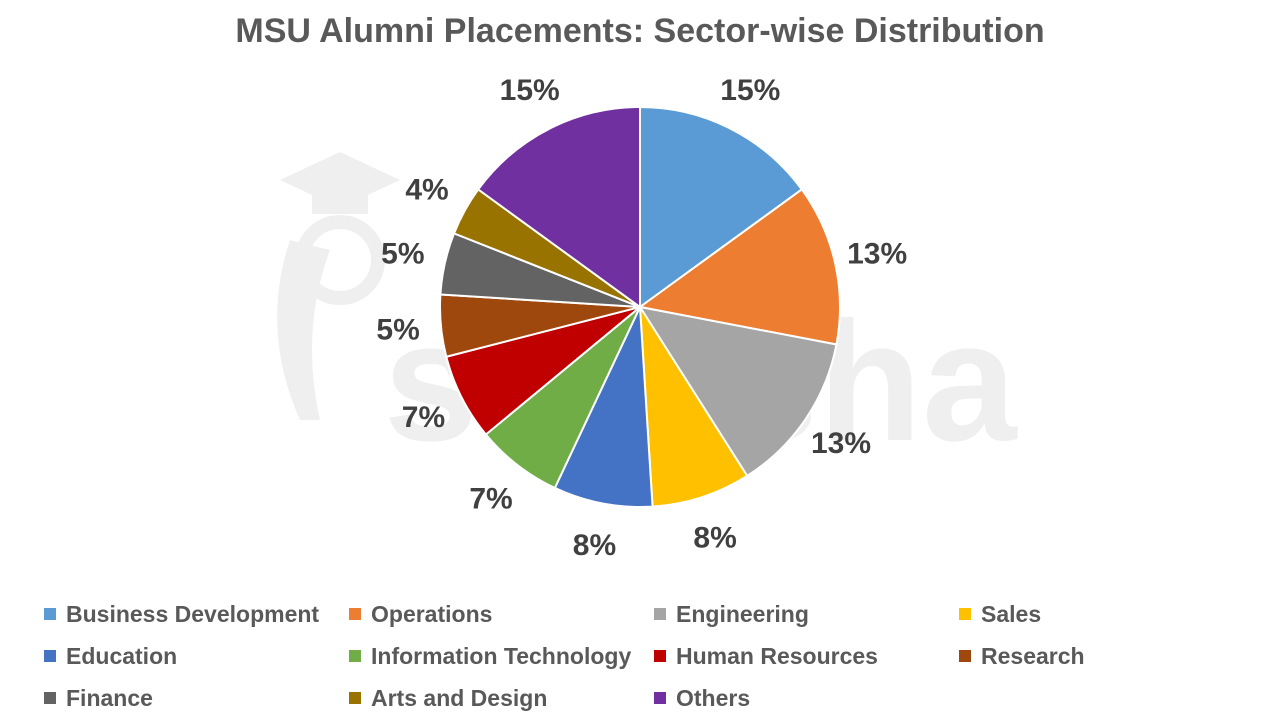  I want to click on legend-item-others: Others, so click(806, 698).